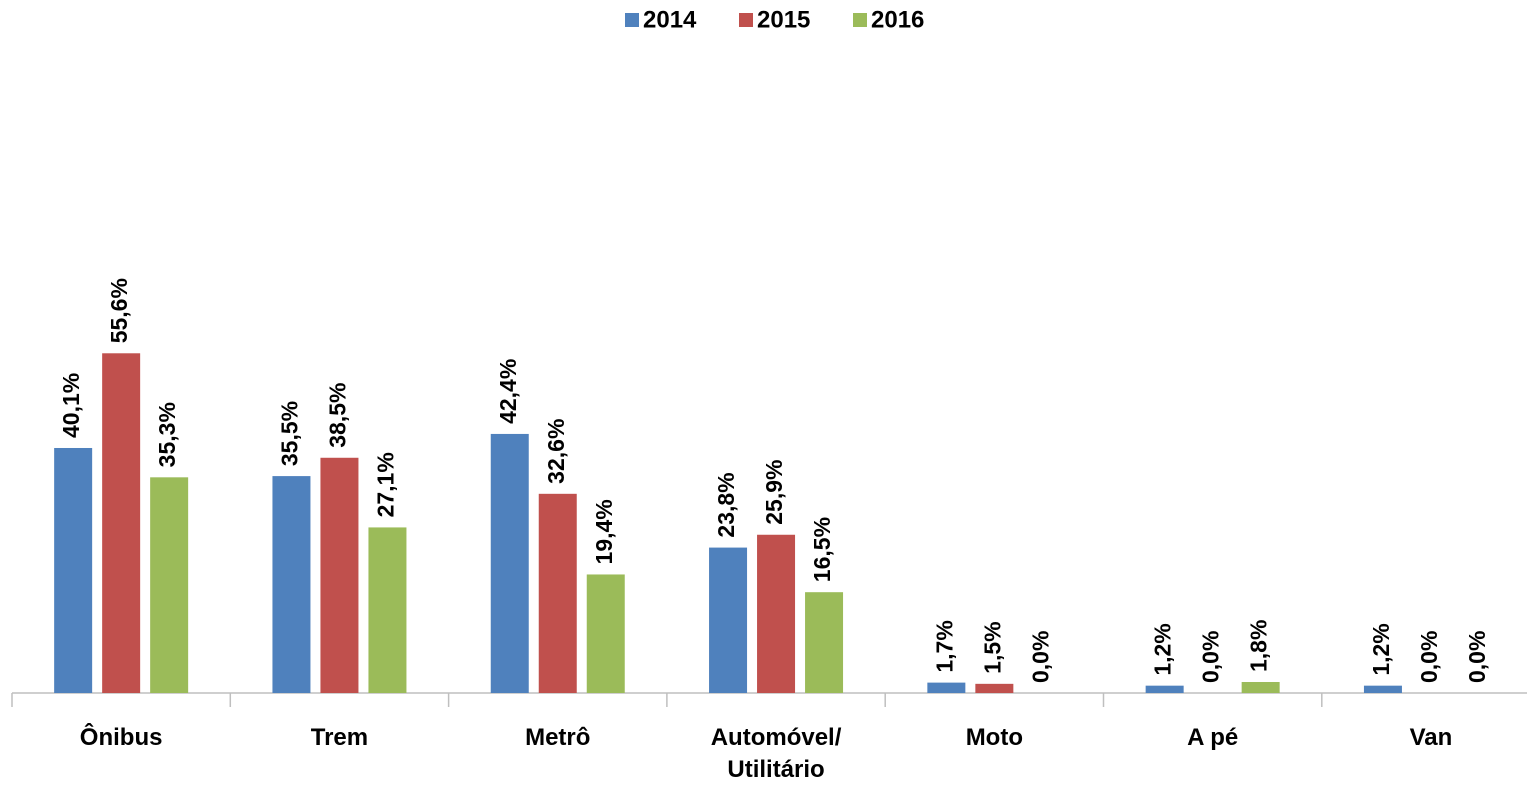 The image size is (1528, 789). I want to click on value-label: 19,4%, so click(604, 531).